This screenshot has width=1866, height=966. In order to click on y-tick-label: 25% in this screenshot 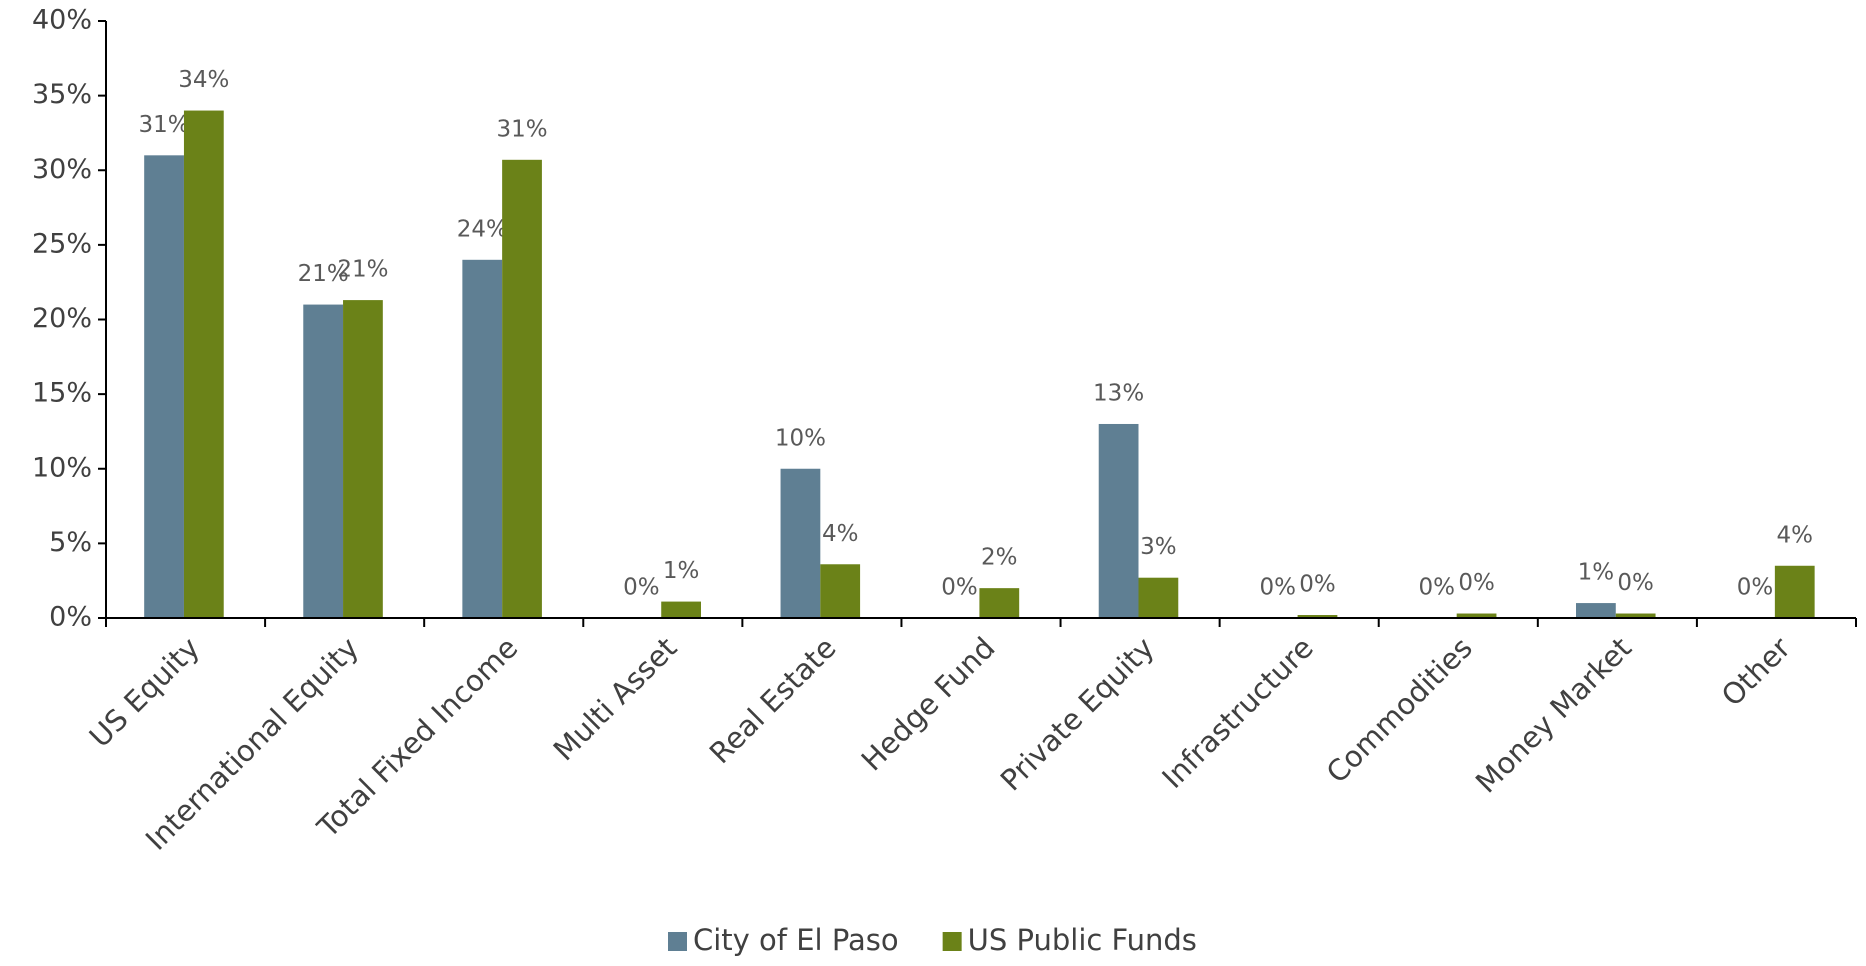, I will do `click(62, 243)`.